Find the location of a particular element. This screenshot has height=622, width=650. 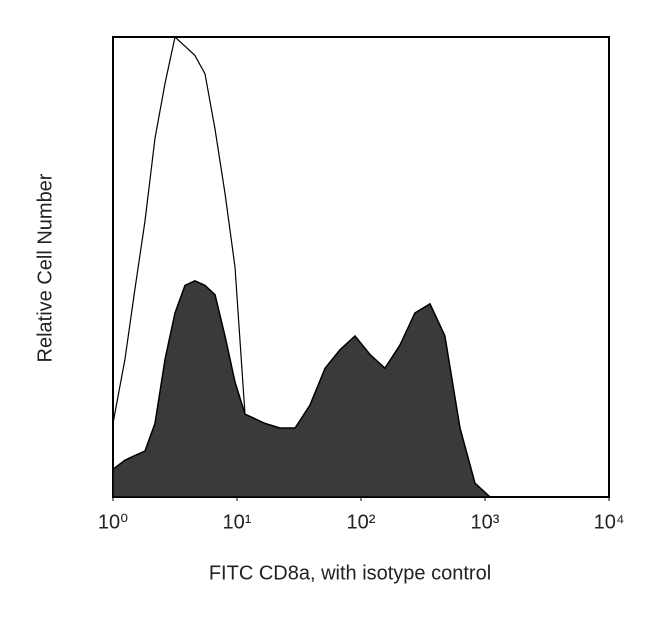

x-tick-label: 10⁰ is located at coordinates (113, 522).